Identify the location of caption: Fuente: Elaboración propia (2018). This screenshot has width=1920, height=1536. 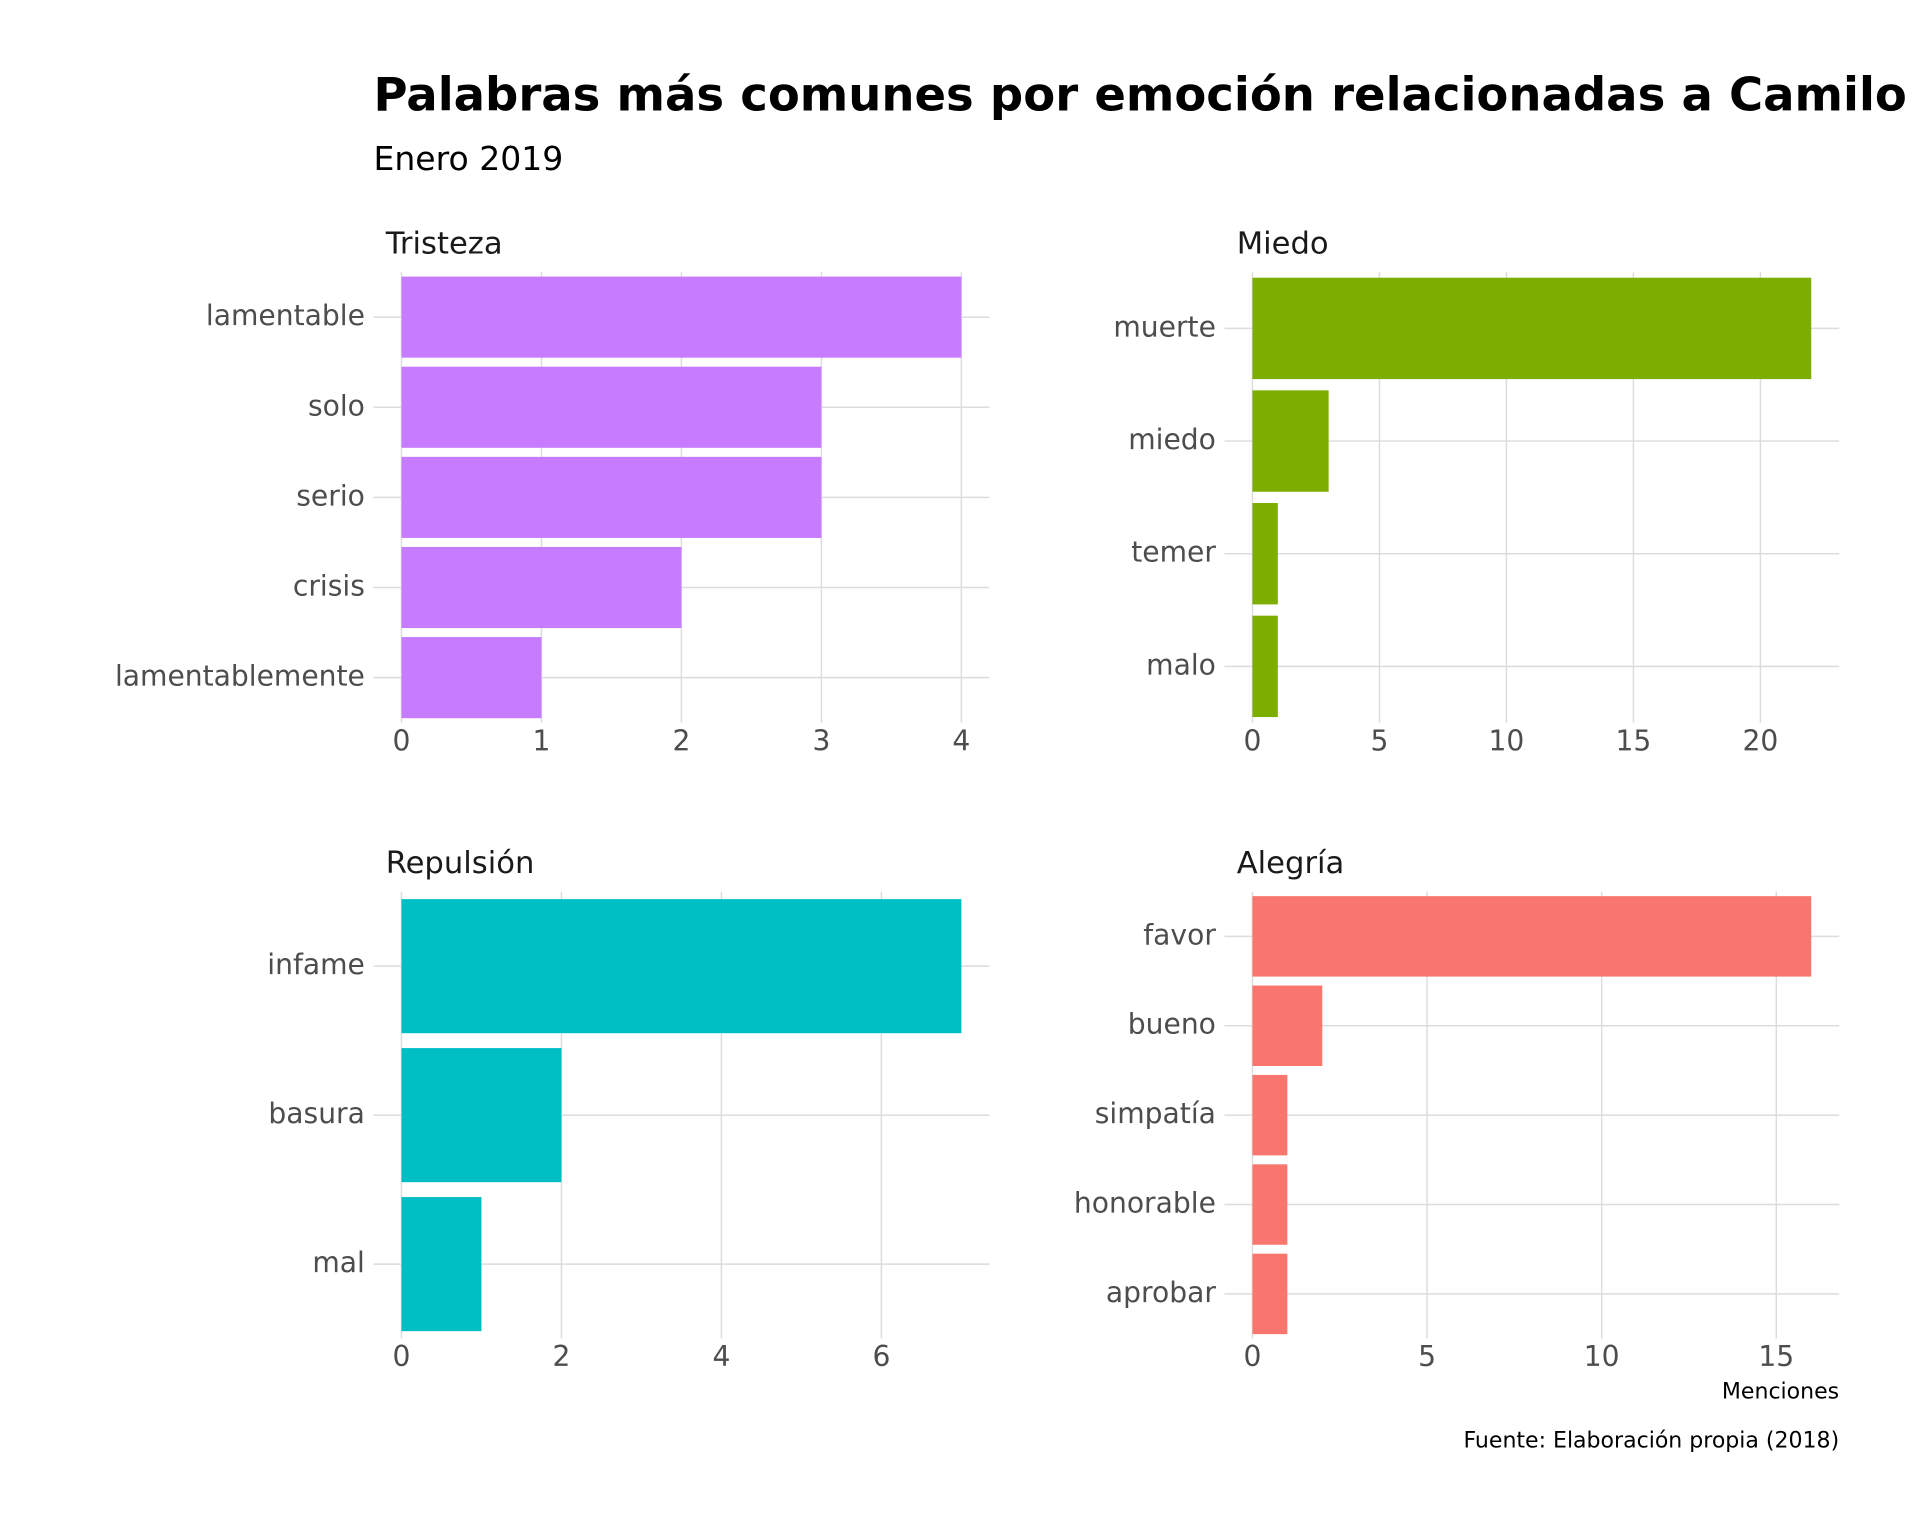
(1651, 1440).